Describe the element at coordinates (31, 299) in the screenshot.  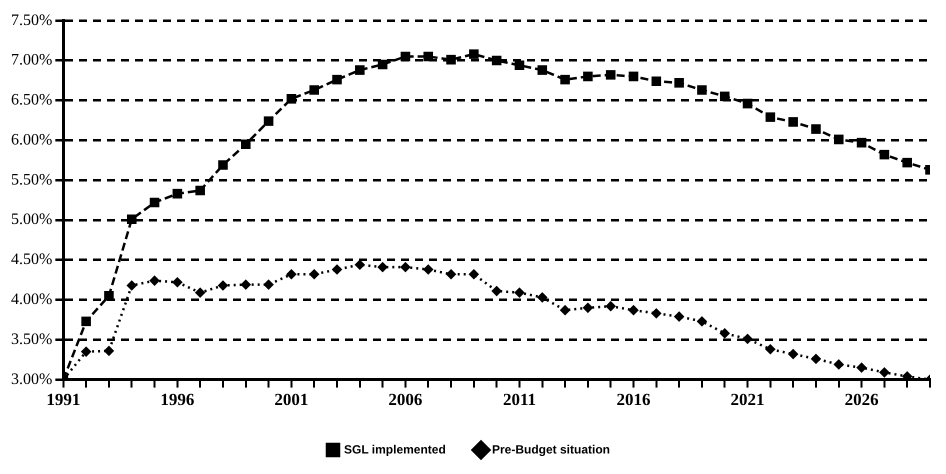
I see `y-tick-label: 4.00%` at that location.